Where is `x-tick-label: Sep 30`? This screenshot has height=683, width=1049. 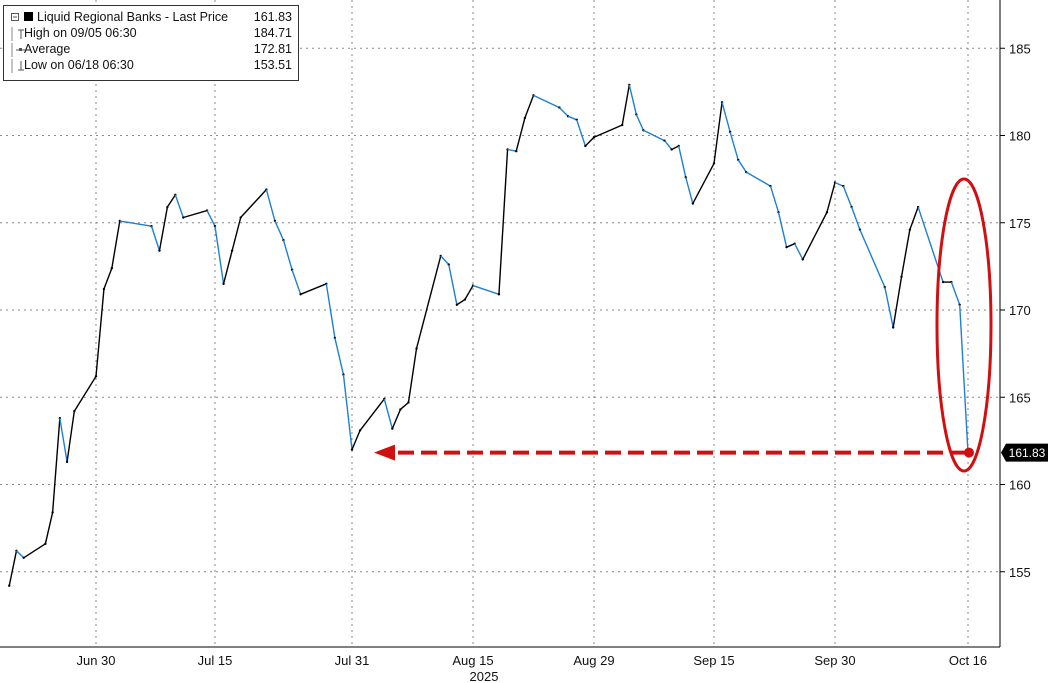 x-tick-label: Sep 30 is located at coordinates (834, 660).